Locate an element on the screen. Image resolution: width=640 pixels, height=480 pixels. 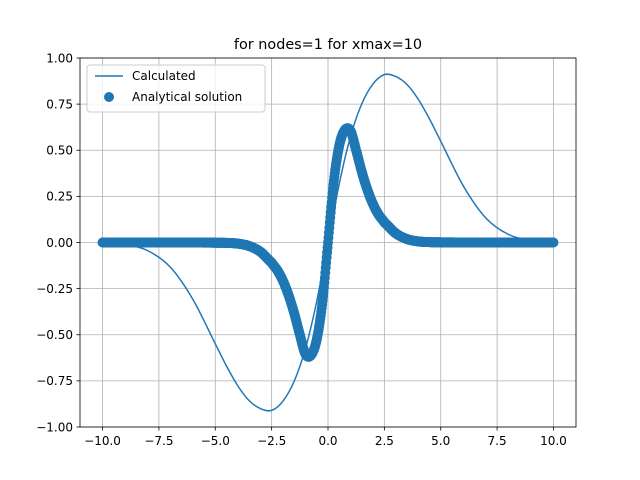
y-tick-label-5: 0.25 is located at coordinates (59, 197).